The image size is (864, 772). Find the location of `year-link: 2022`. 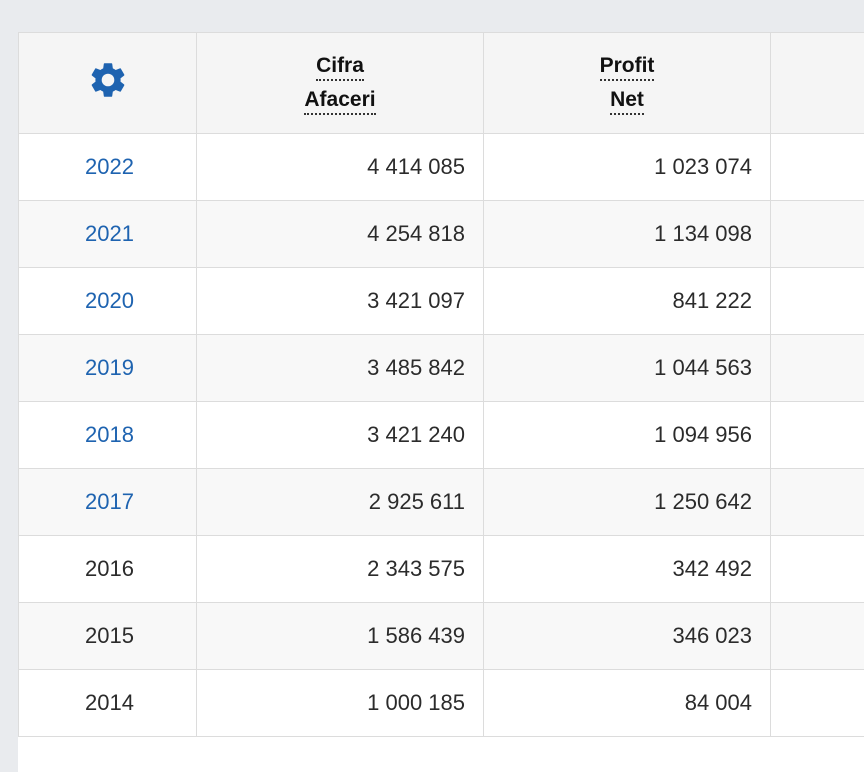

year-link: 2022 is located at coordinates (109, 166).